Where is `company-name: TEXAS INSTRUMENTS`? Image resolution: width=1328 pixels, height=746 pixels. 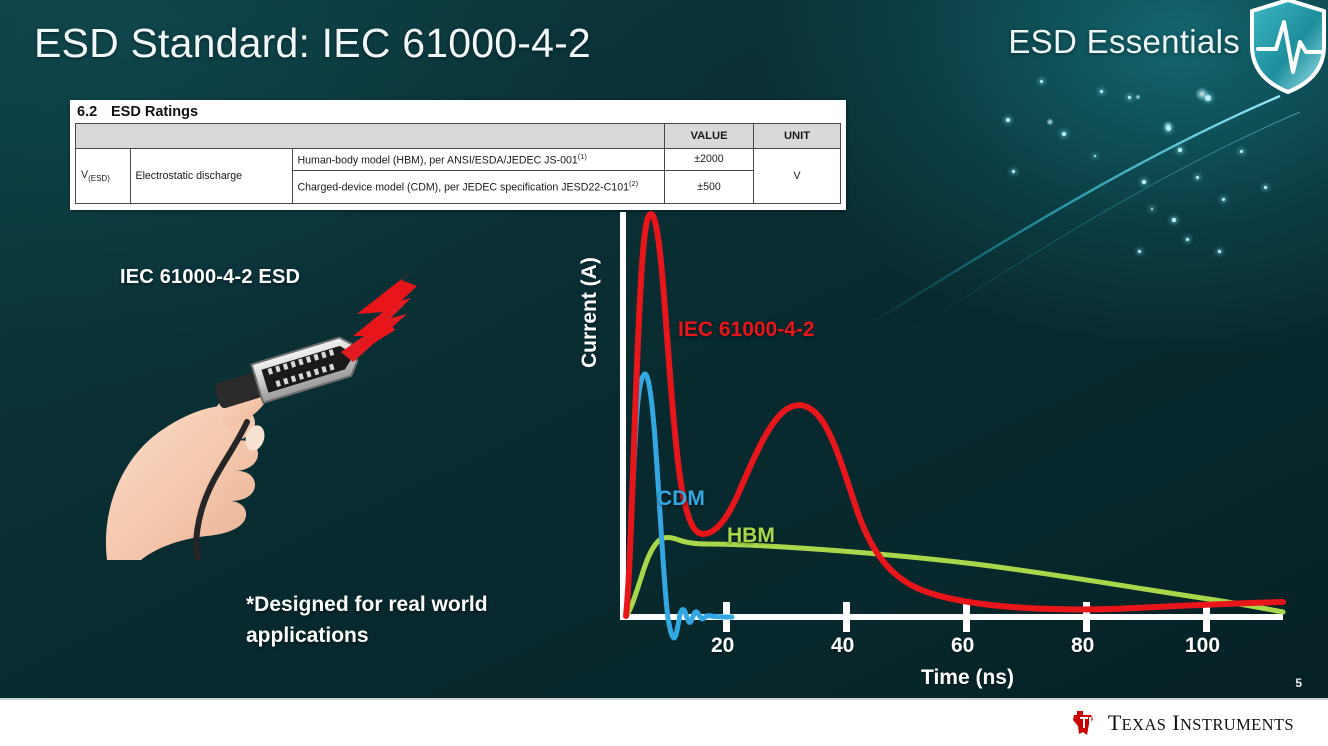
company-name: TEXAS INSTRUMENTS is located at coordinates (1200, 722).